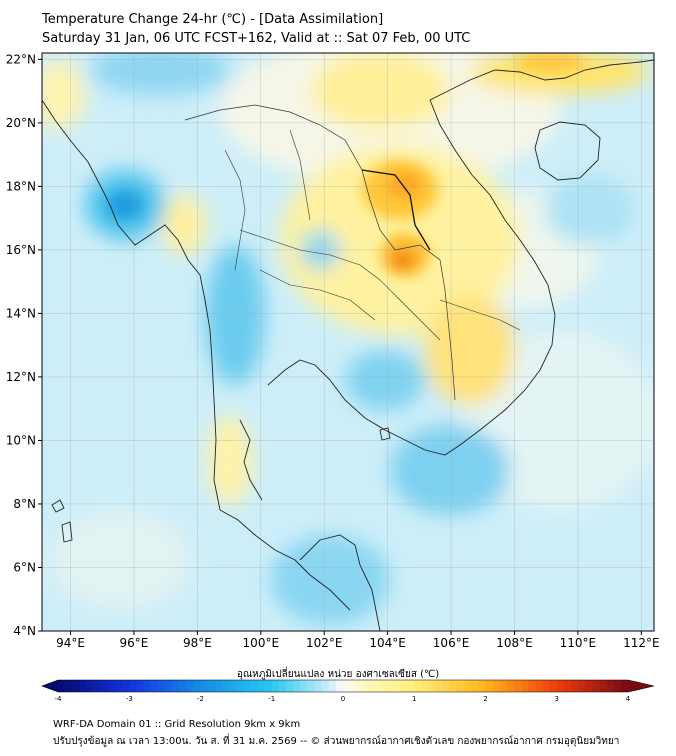 This screenshot has height=756, width=676. I want to click on colorbar-tick-label: 0, so click(343, 699).